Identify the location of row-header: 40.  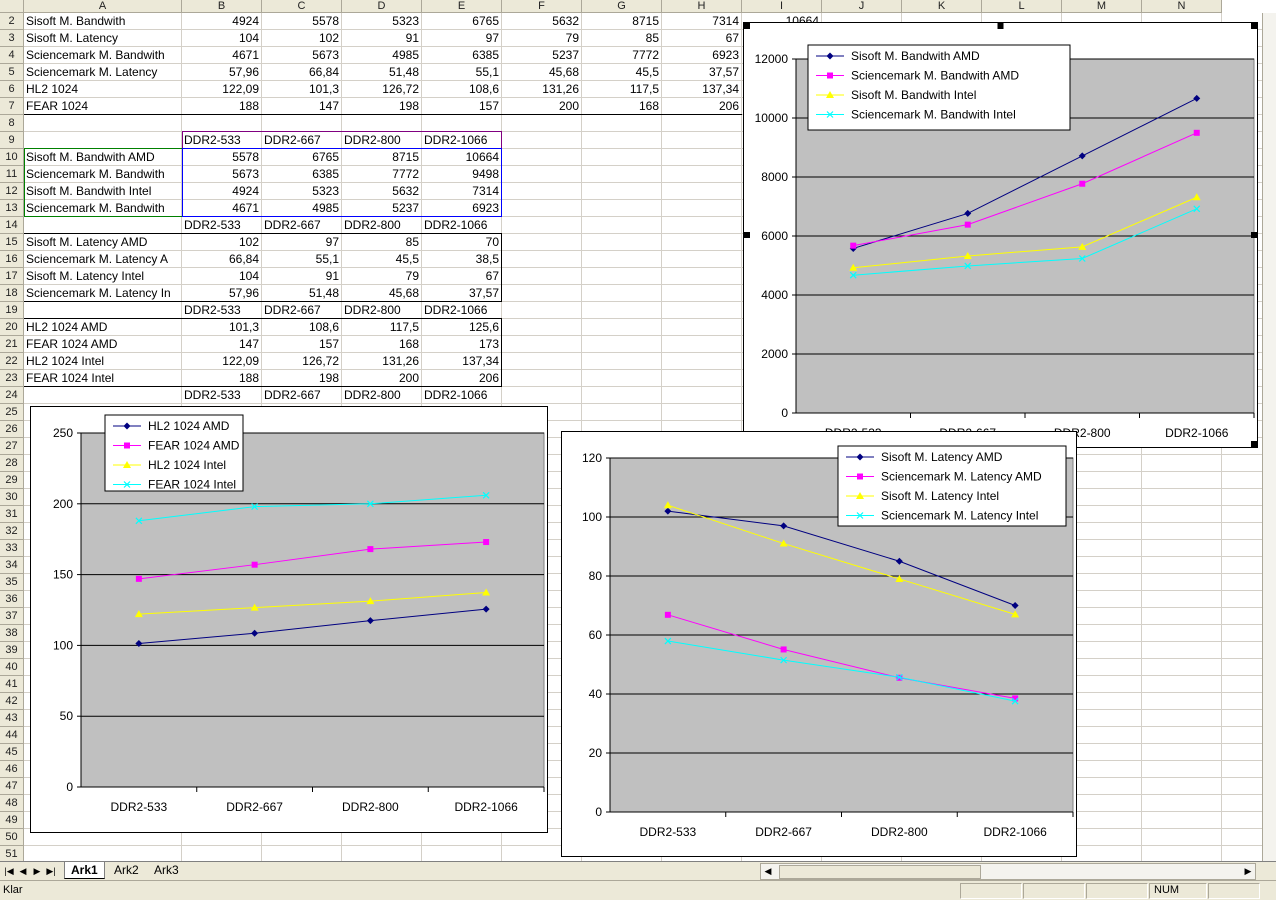
(12, 667).